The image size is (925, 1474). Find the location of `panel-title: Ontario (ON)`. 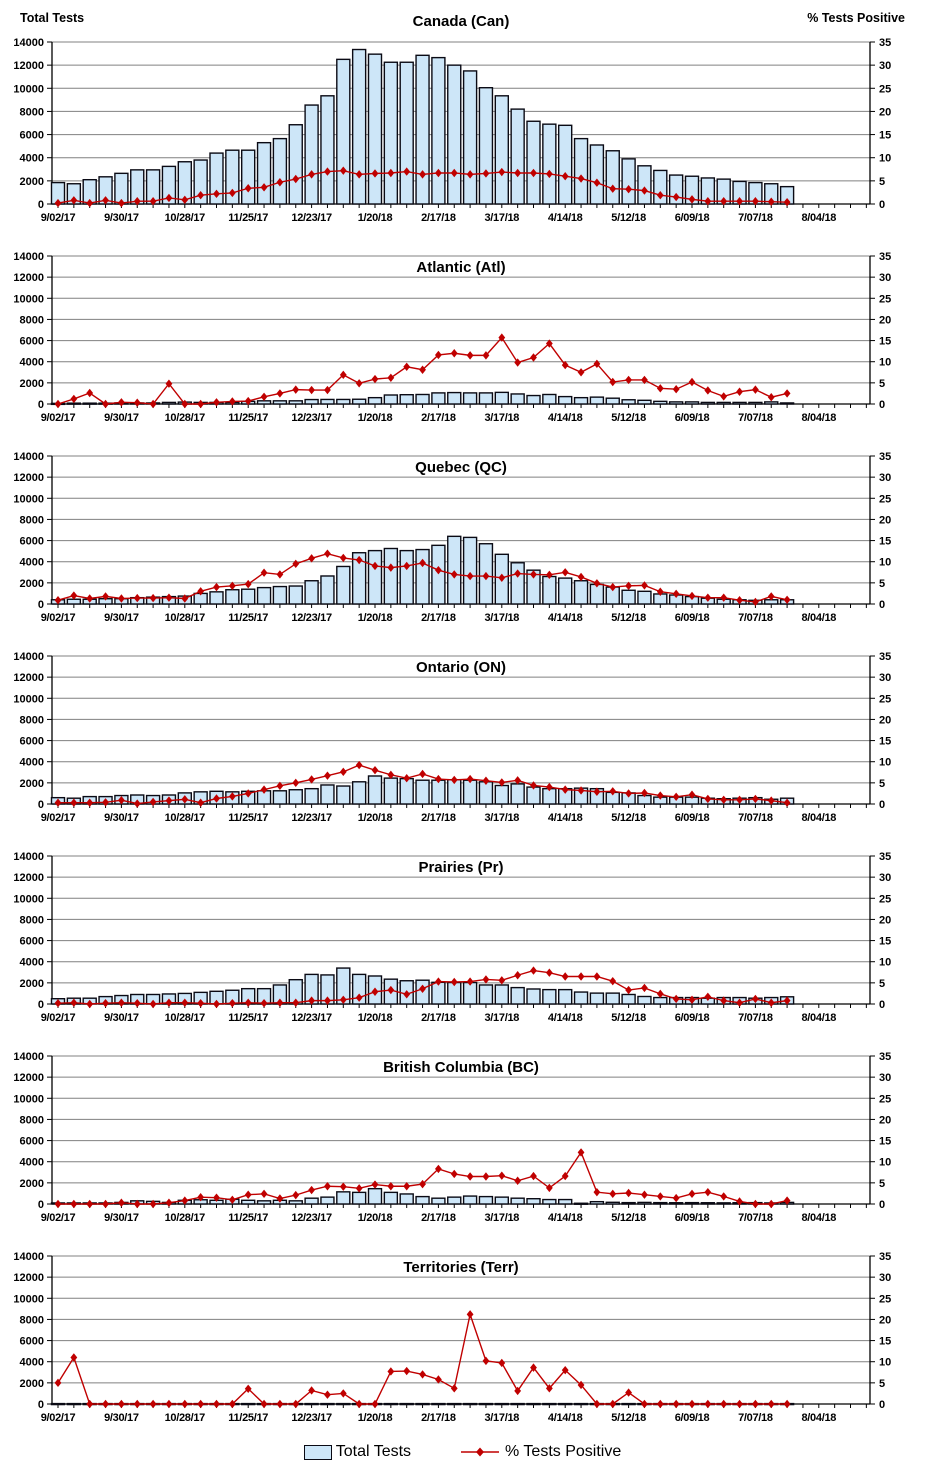

panel-title: Ontario (ON) is located at coordinates (461, 667).